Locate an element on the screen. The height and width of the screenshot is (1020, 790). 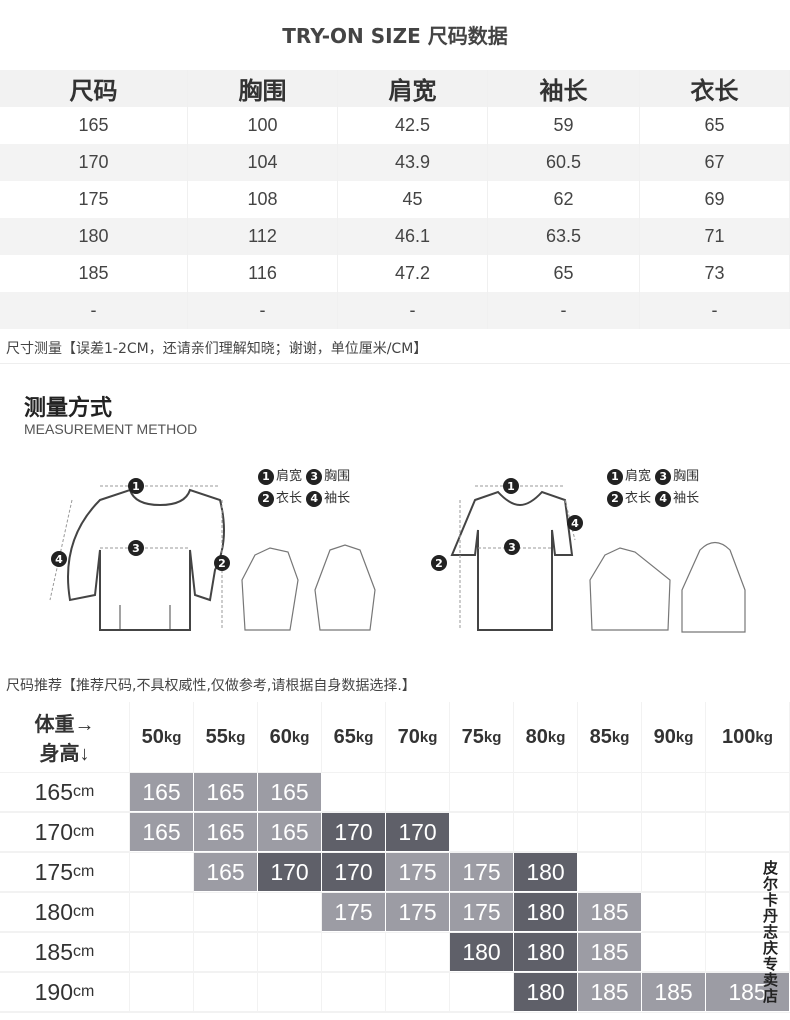
table-cell: 180 is located at coordinates (94, 236).